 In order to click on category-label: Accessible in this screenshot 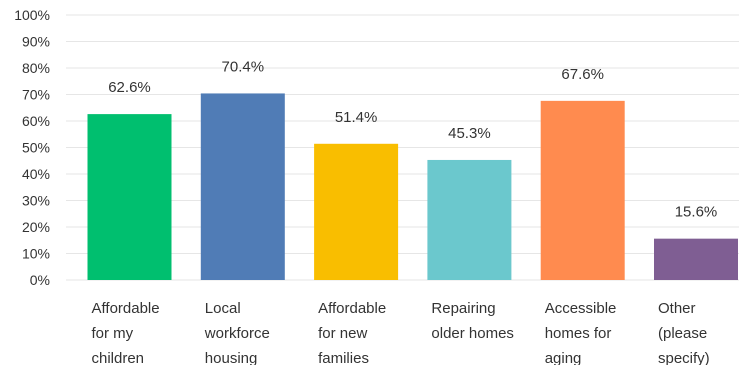, I will do `click(581, 308)`.